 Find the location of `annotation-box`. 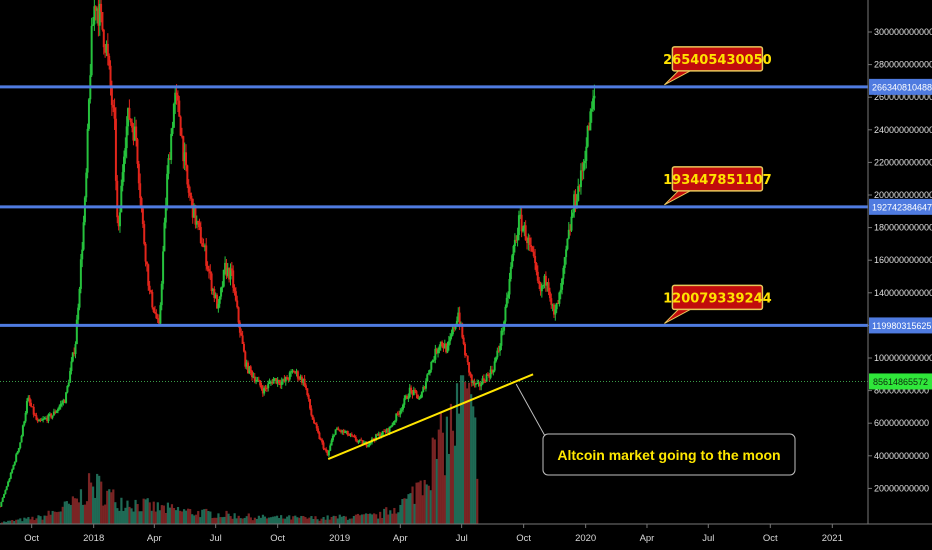

annotation-box is located at coordinates (669, 454).